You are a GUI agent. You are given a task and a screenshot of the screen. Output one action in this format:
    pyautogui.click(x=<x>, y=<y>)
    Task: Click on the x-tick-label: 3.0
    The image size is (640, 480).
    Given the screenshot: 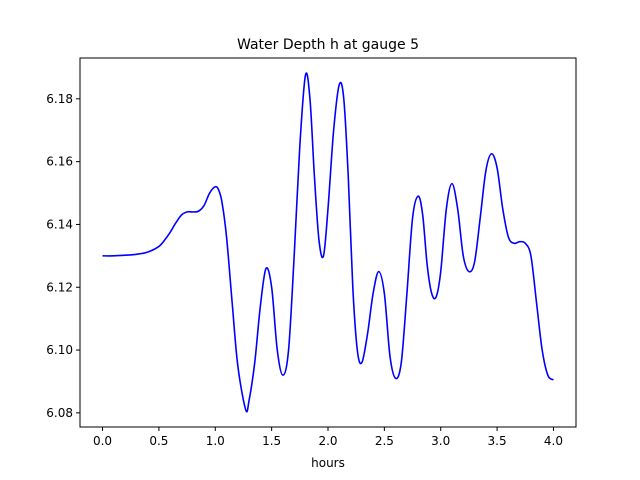 What is the action you would take?
    pyautogui.click(x=440, y=441)
    